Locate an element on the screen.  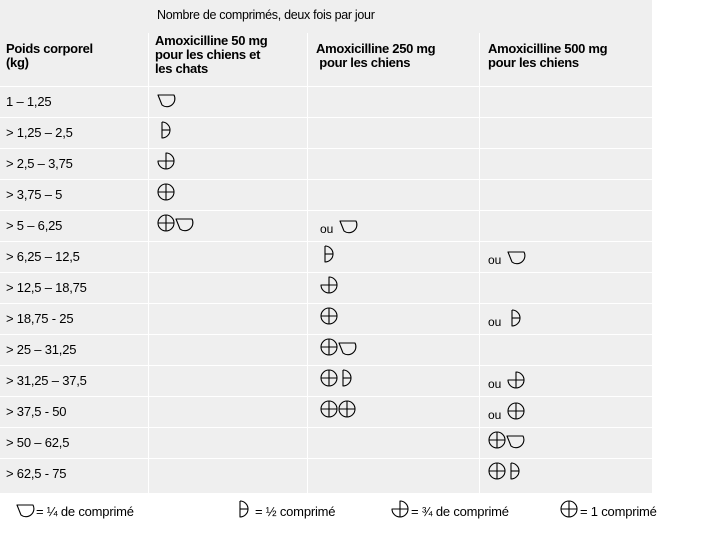
weight-range-label: > 25 – 31,25 is located at coordinates (41, 349).